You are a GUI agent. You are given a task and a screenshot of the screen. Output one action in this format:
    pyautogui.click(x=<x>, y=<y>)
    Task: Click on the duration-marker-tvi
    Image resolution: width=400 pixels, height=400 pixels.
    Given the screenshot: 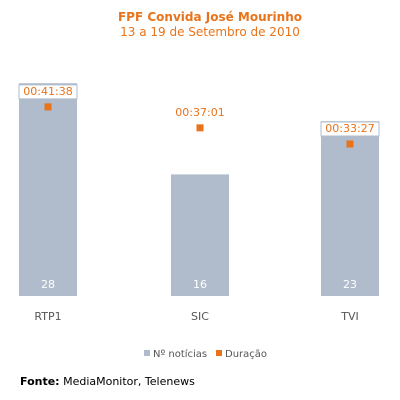 What is the action you would take?
    pyautogui.click(x=350, y=144)
    